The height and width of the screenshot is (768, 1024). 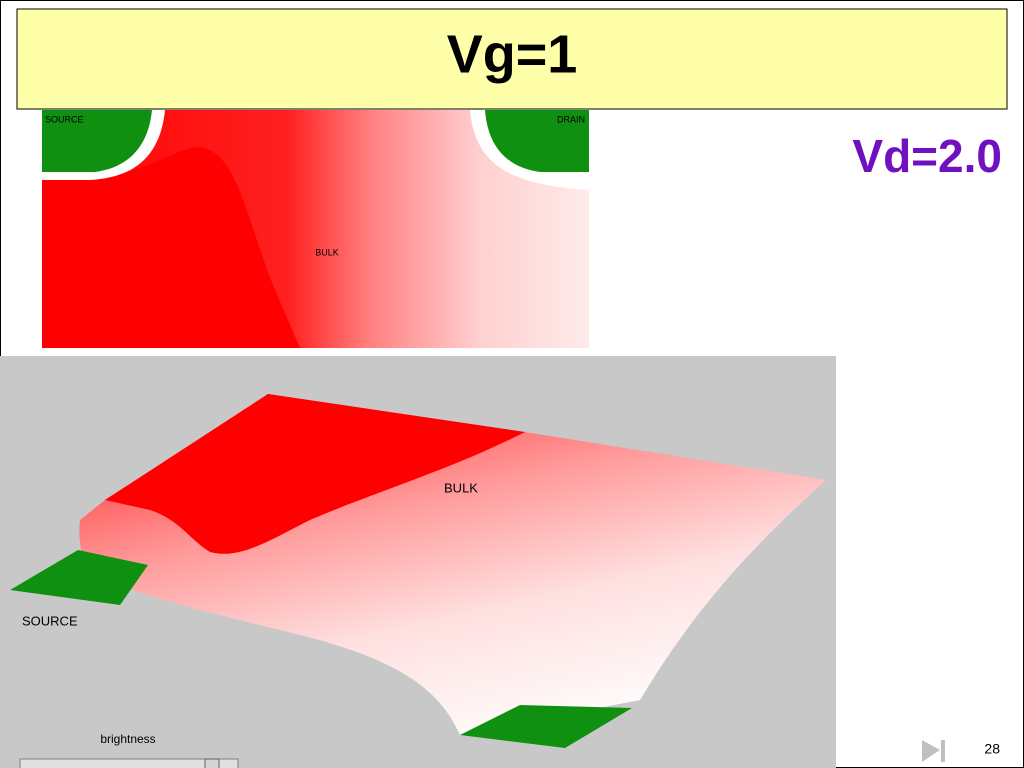 What do you see at coordinates (571, 119) in the screenshot?
I see `drain-label: DRAIN` at bounding box center [571, 119].